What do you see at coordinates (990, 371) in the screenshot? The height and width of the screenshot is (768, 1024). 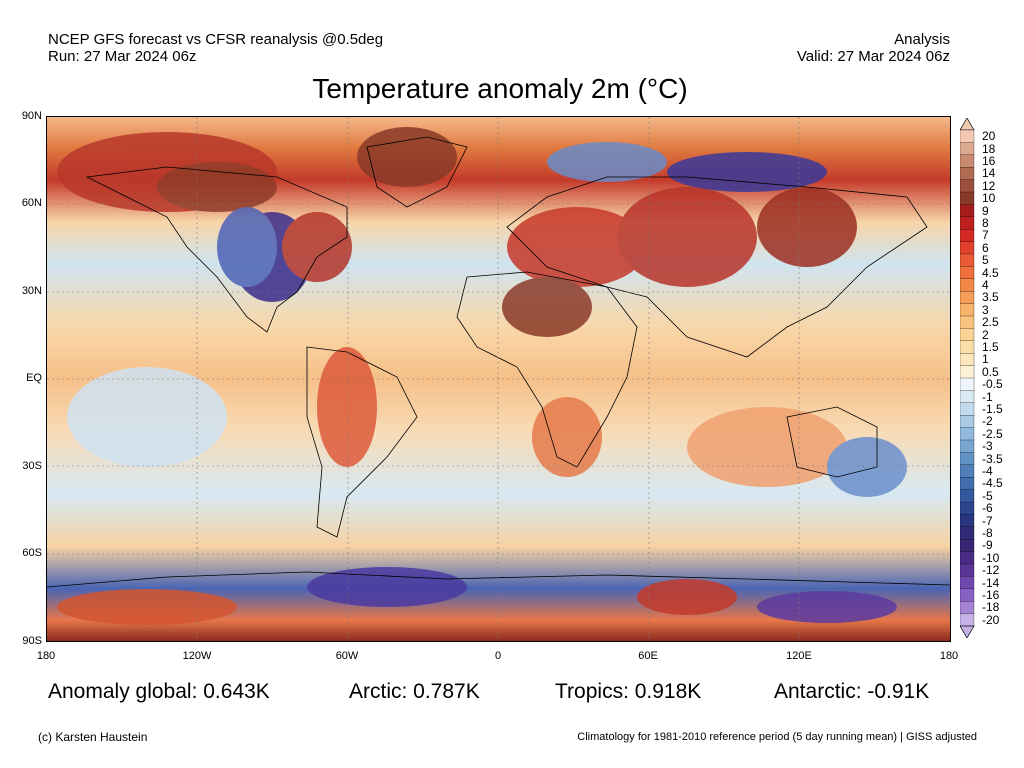 I see `colorbar-tick-label: 0.5` at bounding box center [990, 371].